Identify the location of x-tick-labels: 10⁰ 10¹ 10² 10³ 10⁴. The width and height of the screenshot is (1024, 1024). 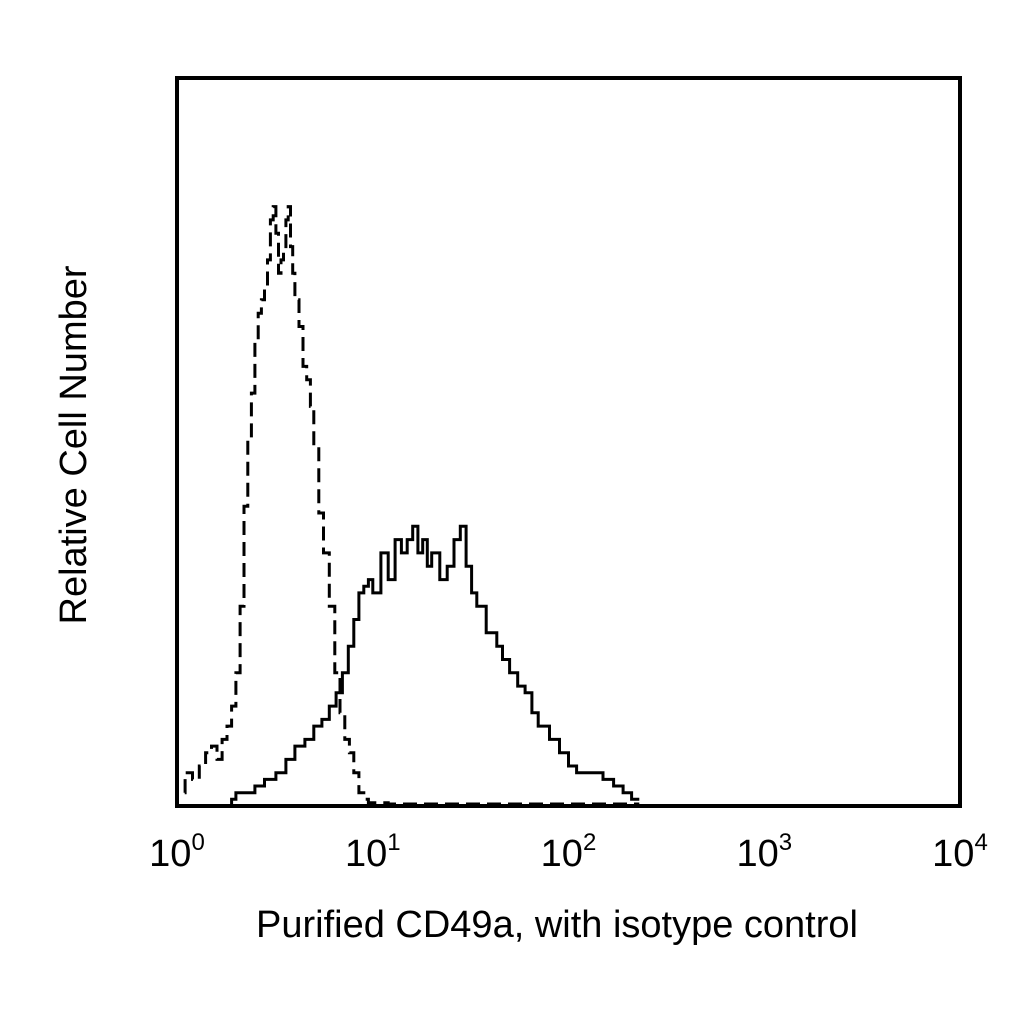
(568, 852).